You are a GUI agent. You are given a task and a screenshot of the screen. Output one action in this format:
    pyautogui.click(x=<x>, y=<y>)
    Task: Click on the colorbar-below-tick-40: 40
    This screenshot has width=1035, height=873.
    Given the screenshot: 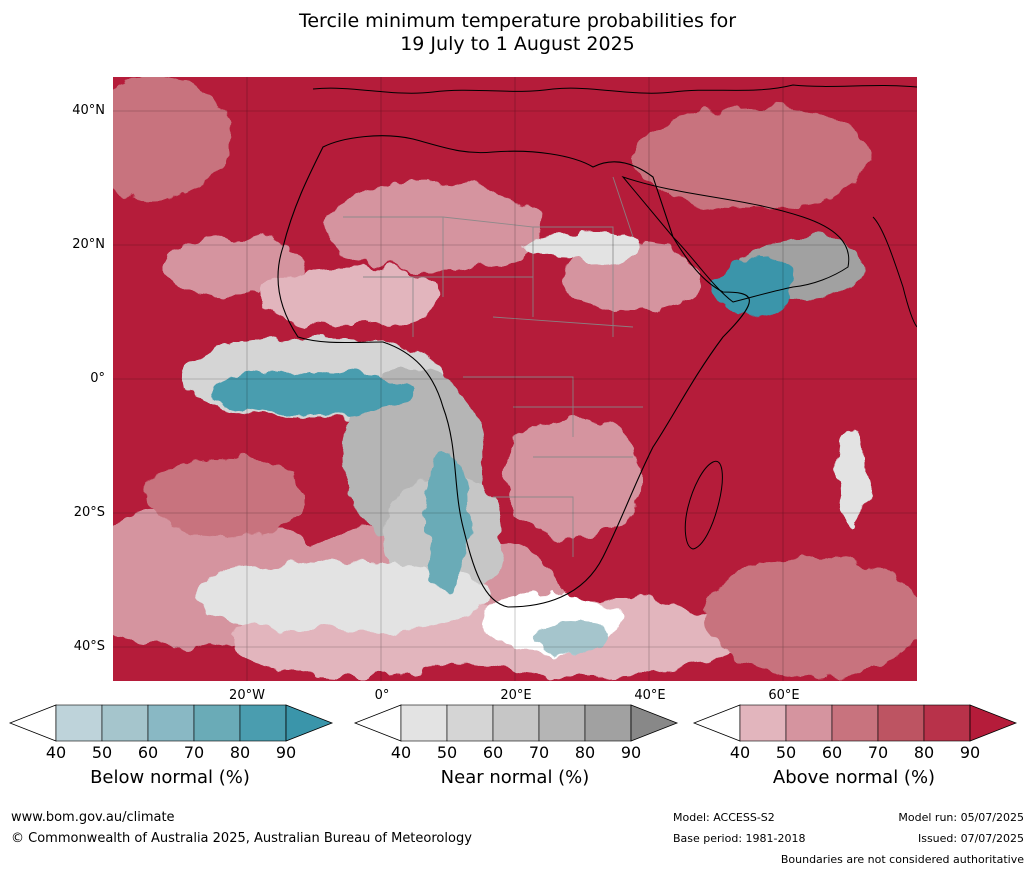 What is the action you would take?
    pyautogui.click(x=56, y=752)
    